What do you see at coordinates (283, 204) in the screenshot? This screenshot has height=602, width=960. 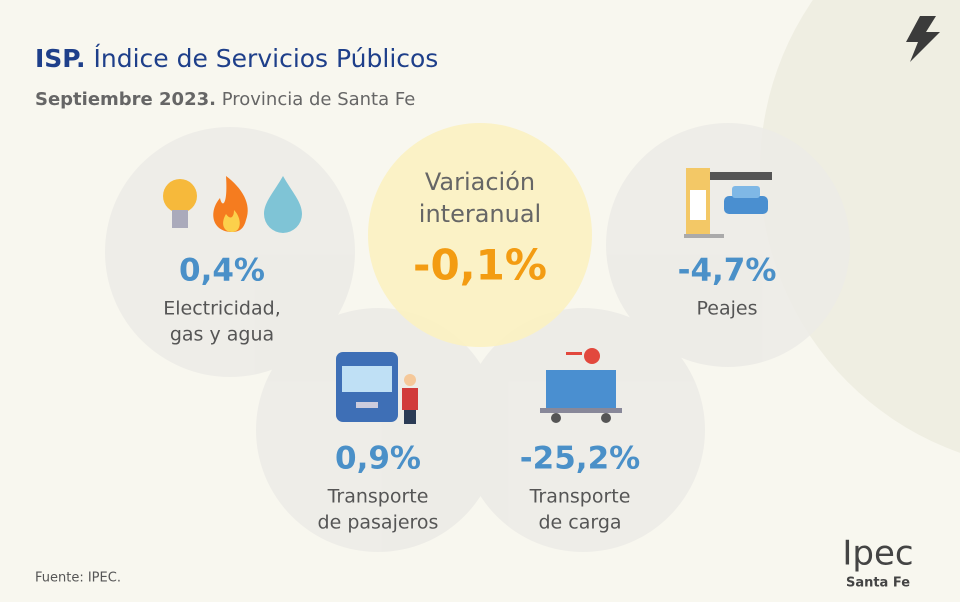 I see `drop` at bounding box center [283, 204].